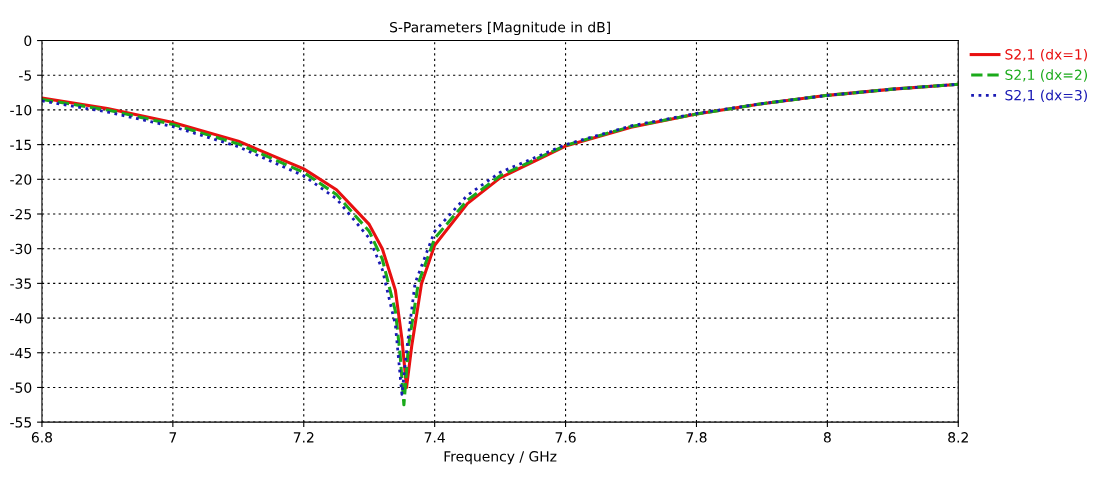 The image size is (1104, 477). What do you see at coordinates (958, 437) in the screenshot?
I see `x-tick-label: 8.2` at bounding box center [958, 437].